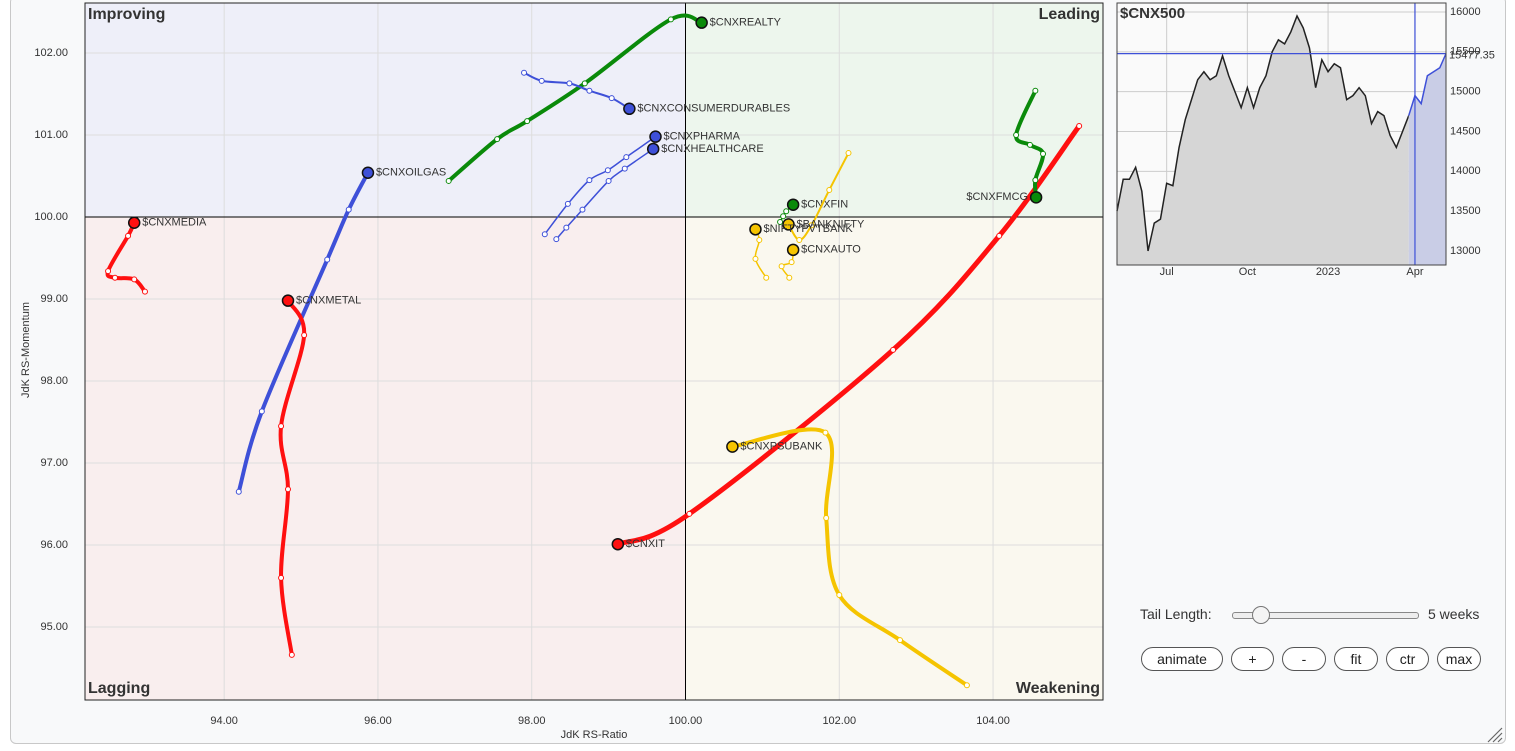  What do you see at coordinates (594, 735) in the screenshot?
I see `x-axis-label: JdK RS-Ratio` at bounding box center [594, 735].